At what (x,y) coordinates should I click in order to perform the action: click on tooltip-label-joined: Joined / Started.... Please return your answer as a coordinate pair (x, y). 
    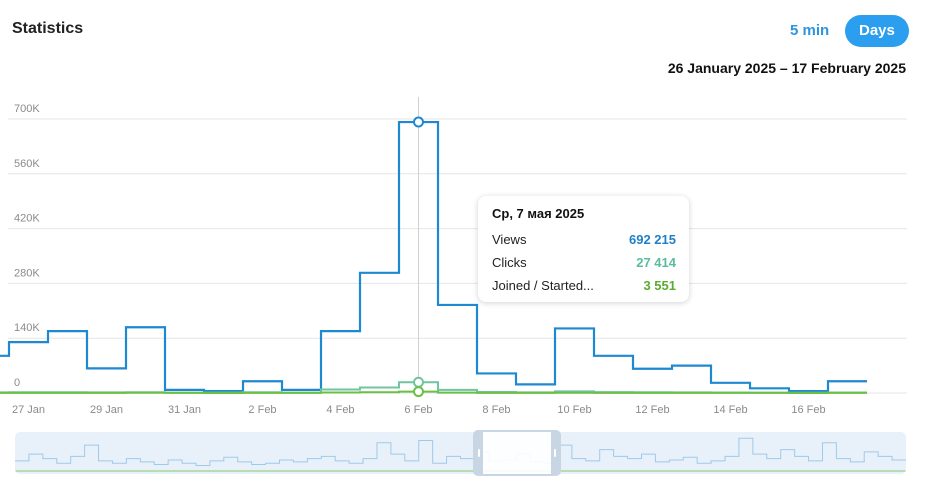
    Looking at the image, I should click on (543, 285).